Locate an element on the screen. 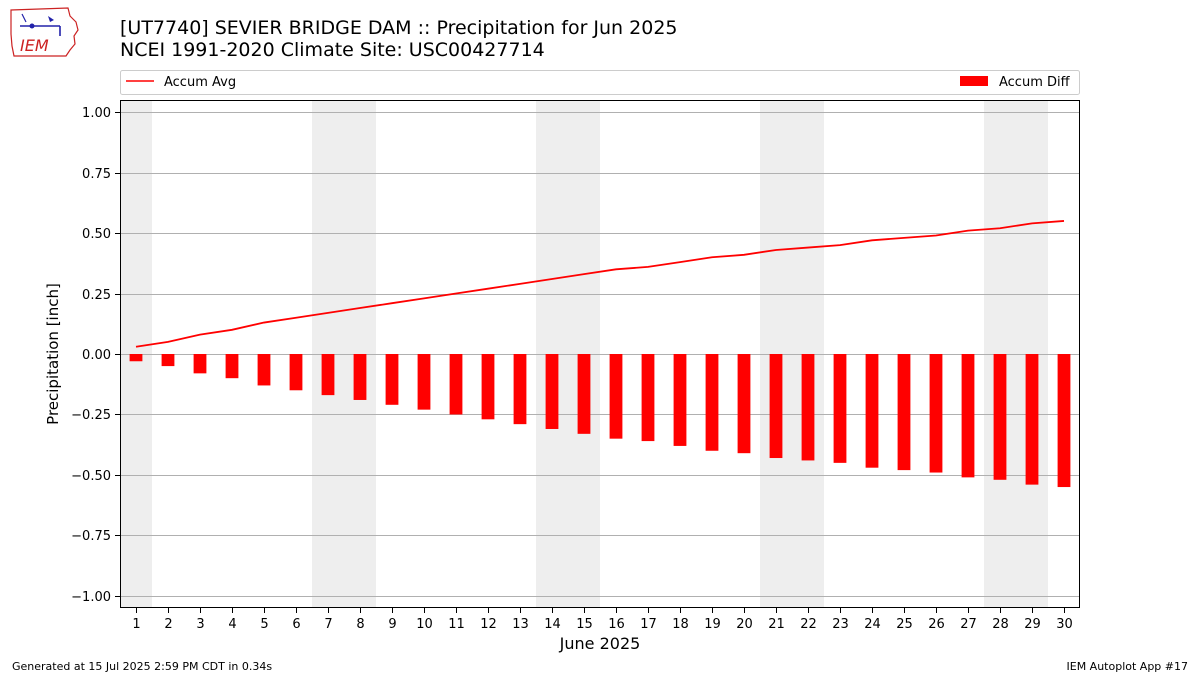  x-tick-label: 23 is located at coordinates (840, 624).